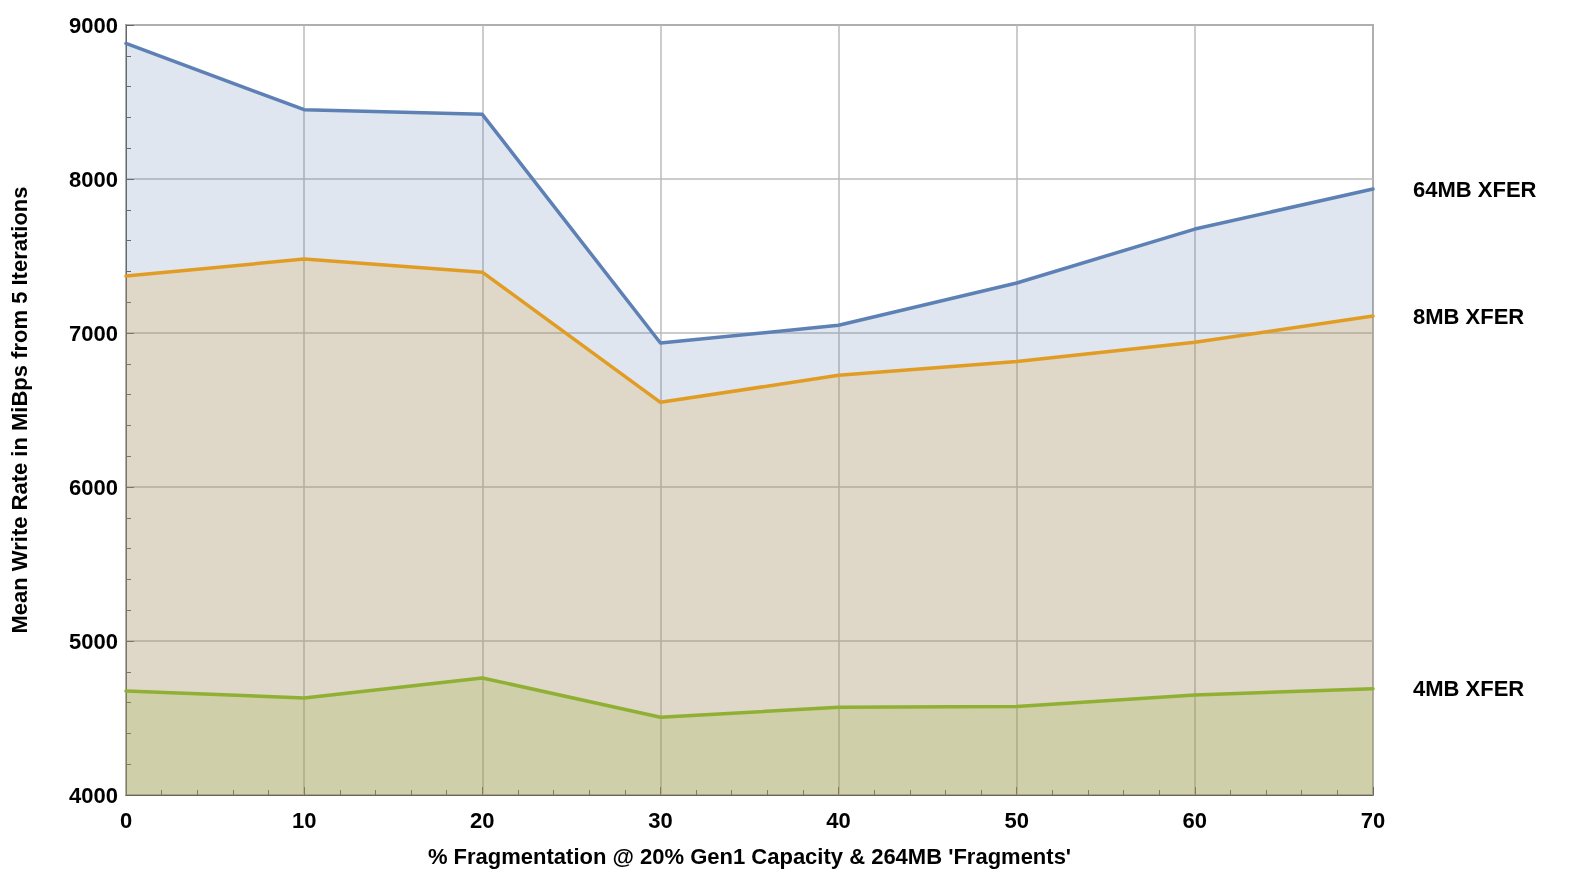  Describe the element at coordinates (838, 820) in the screenshot. I see `x-tick-label: 40` at that location.